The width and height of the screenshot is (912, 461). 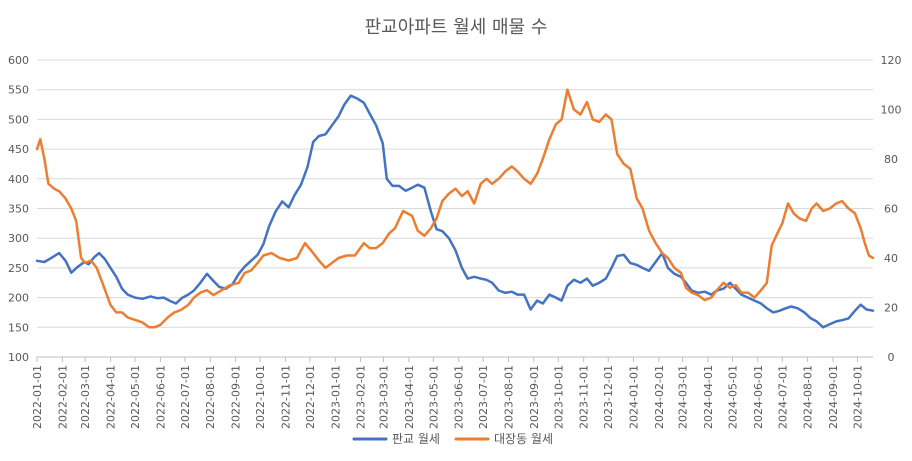 I want to click on legend: 판교 월세 대장동 월세, so click(x=452, y=439).